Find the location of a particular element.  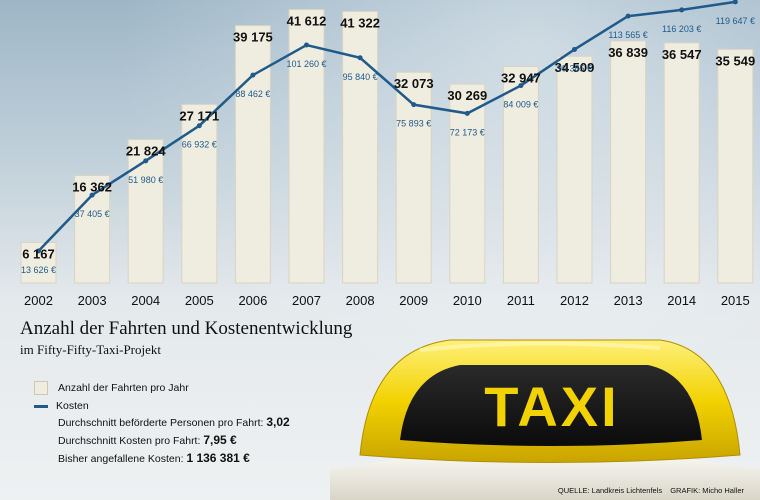

cost-point-2008 is located at coordinates (360, 58).